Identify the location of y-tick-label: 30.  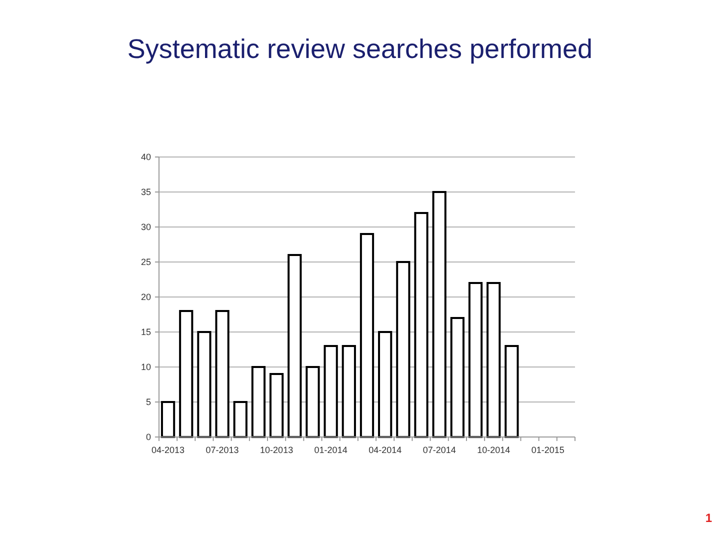
(145, 227).